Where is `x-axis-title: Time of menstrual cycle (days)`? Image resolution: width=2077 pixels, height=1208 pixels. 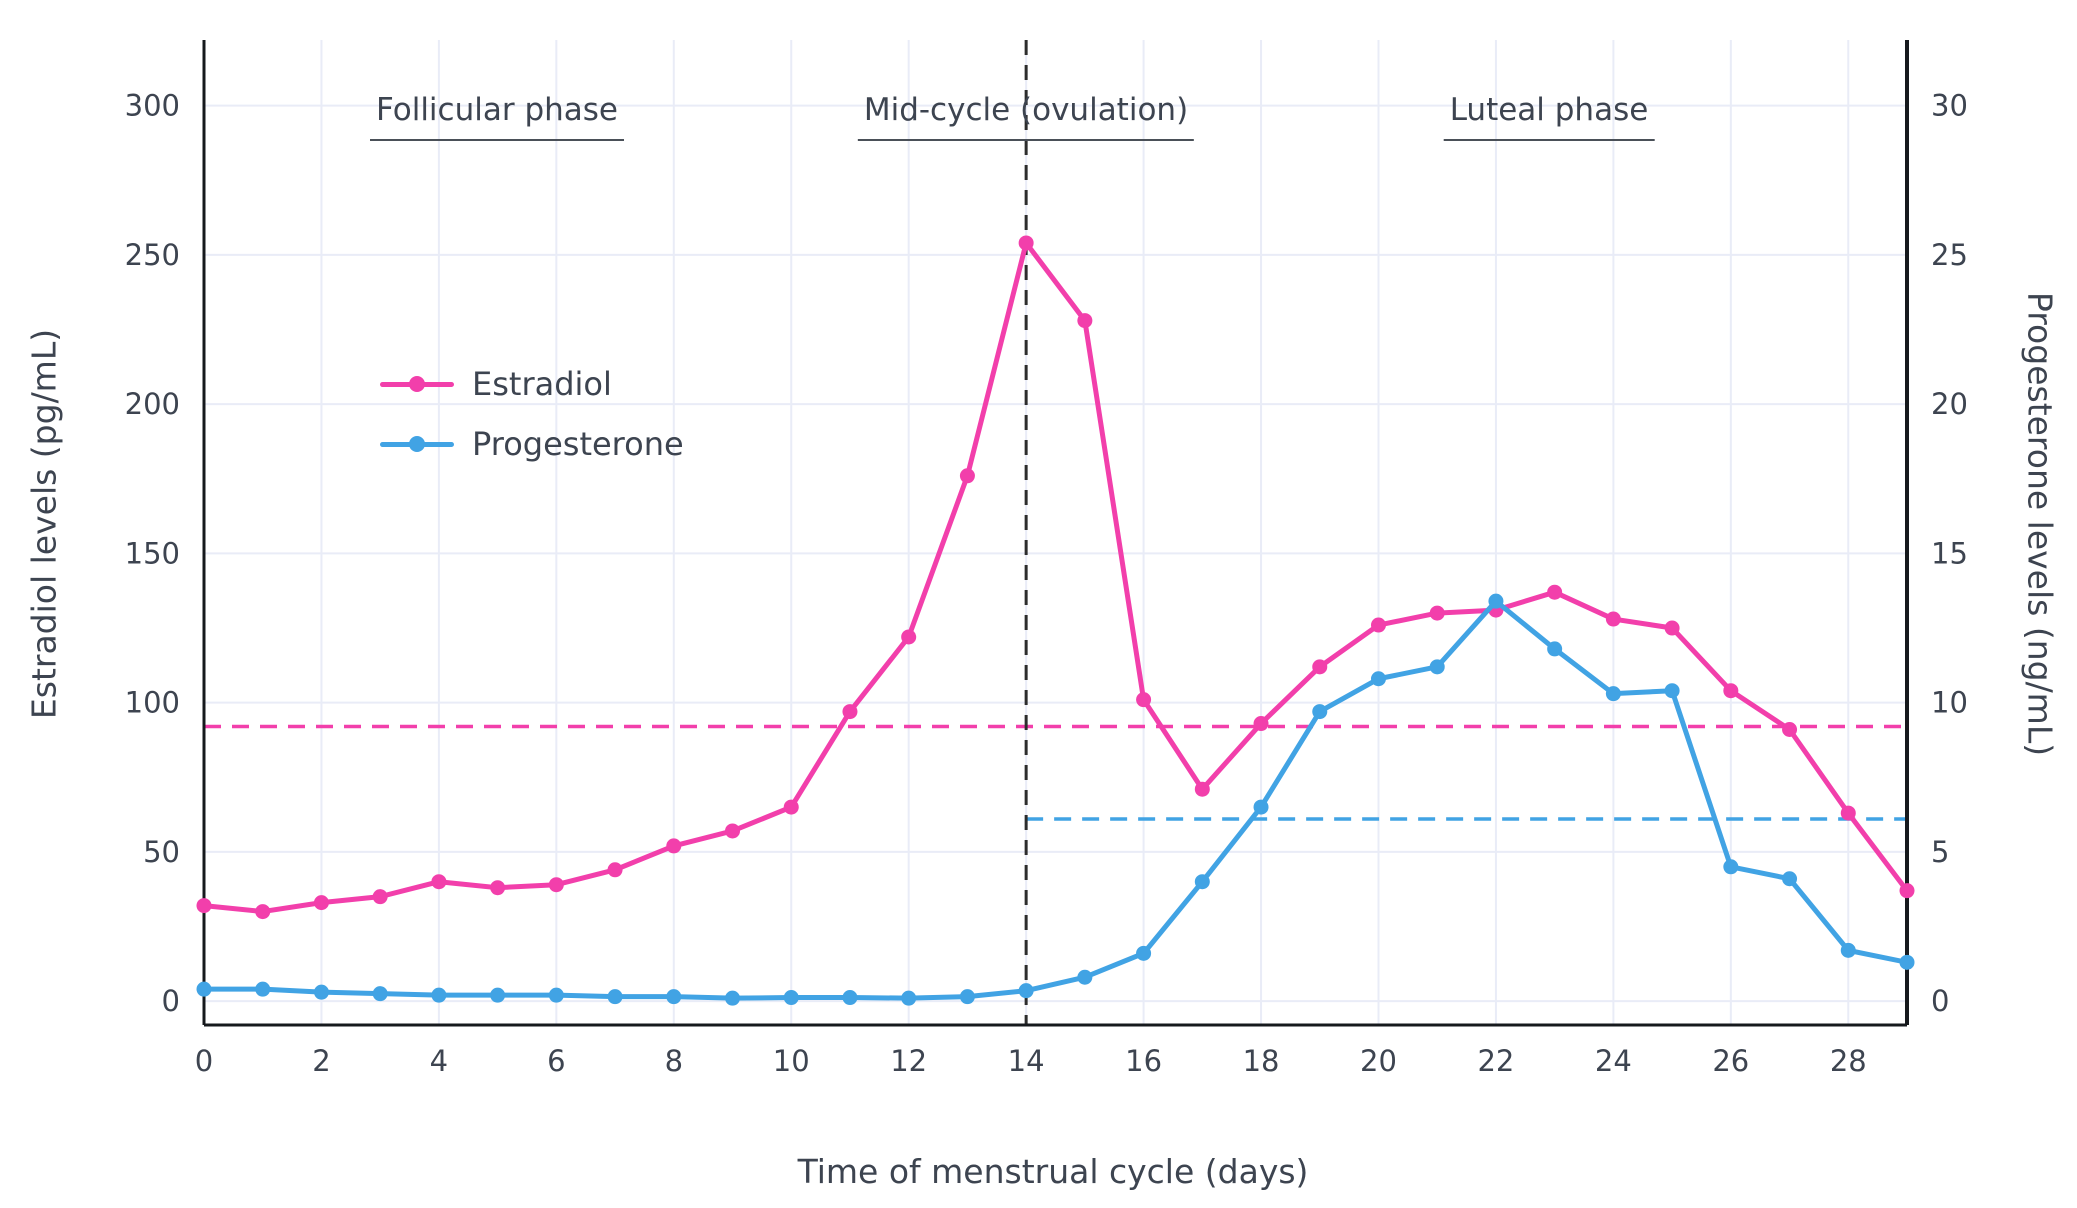
x-axis-title: Time of menstrual cycle (days) is located at coordinates (1053, 1171).